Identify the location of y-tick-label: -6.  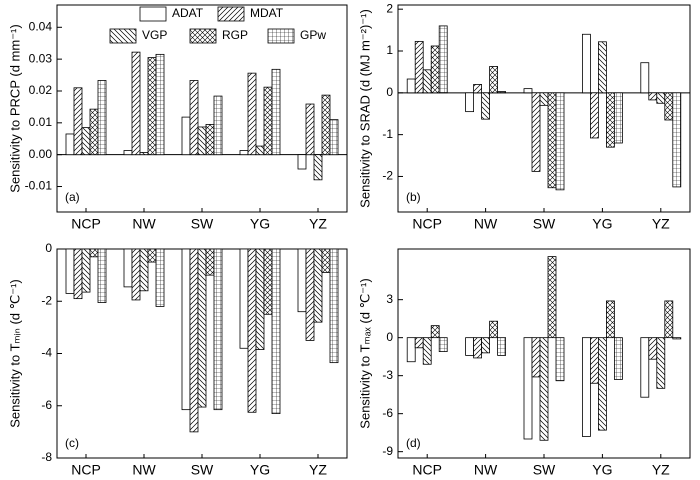
(387, 413).